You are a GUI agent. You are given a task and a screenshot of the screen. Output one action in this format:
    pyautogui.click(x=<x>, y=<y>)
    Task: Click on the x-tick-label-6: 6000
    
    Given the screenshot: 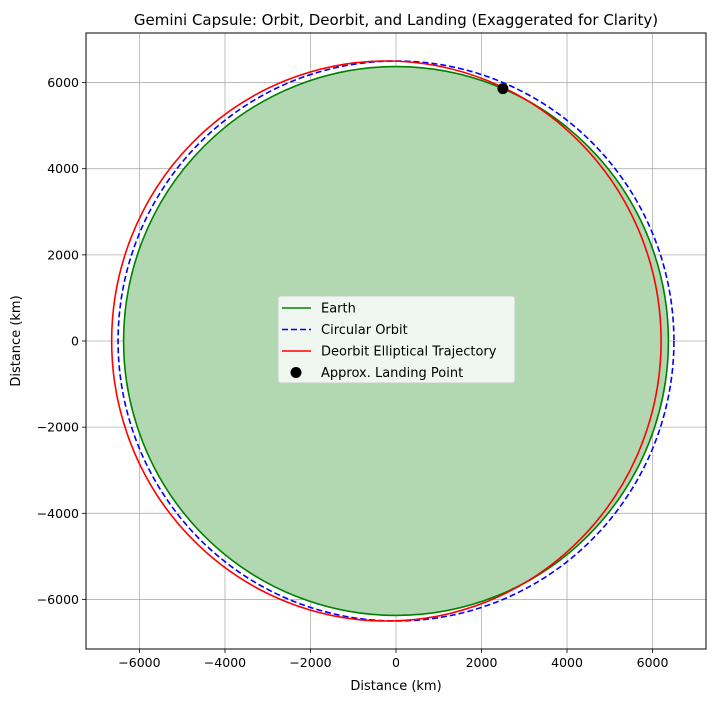 What is the action you would take?
    pyautogui.click(x=653, y=662)
    